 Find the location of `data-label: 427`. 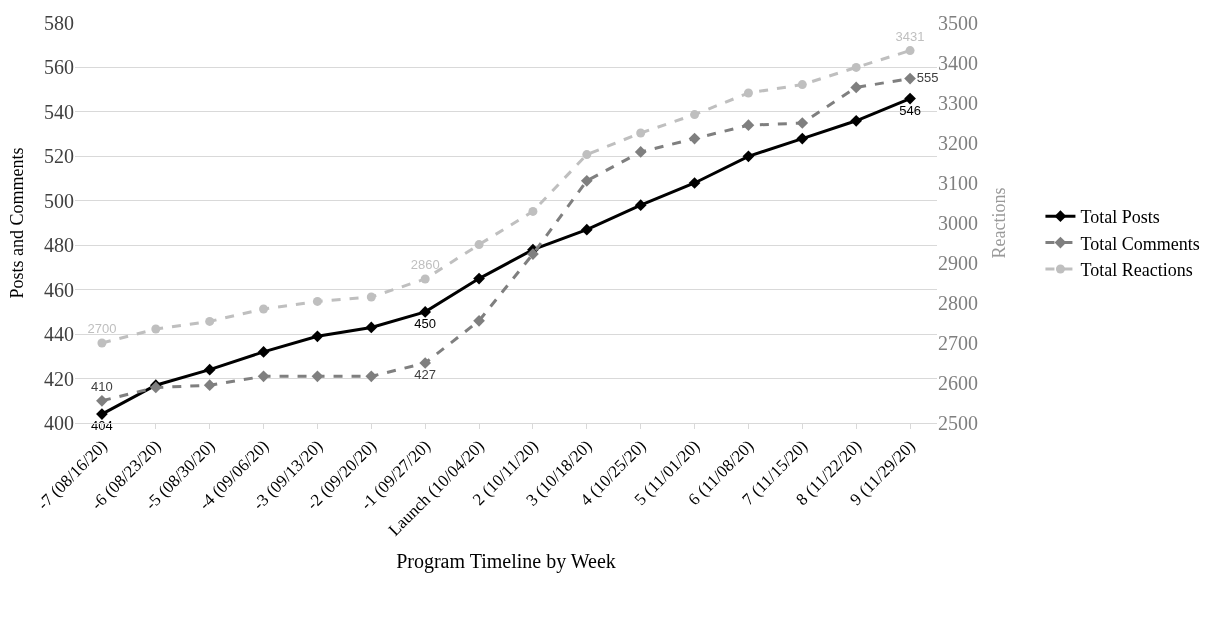

data-label: 427 is located at coordinates (425, 375).